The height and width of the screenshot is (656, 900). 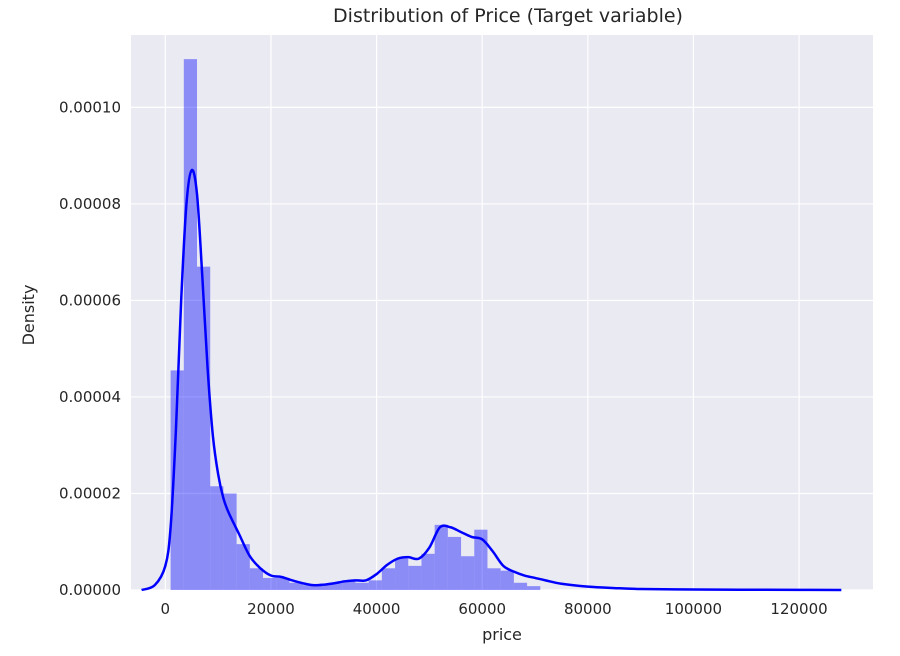 I want to click on y-tick-label: 0.00004, so click(x=90, y=397).